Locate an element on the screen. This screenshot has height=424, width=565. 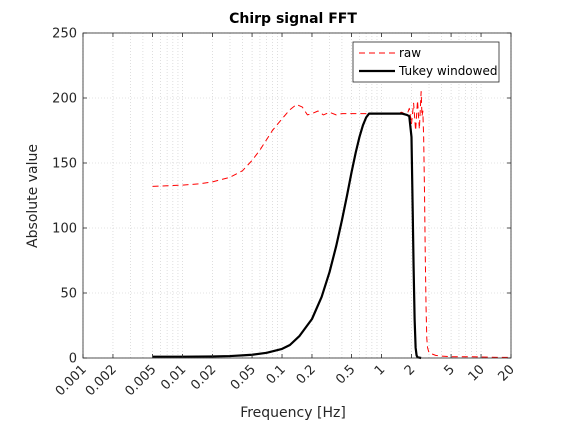
y-tick-label: 50 is located at coordinates (68, 294).